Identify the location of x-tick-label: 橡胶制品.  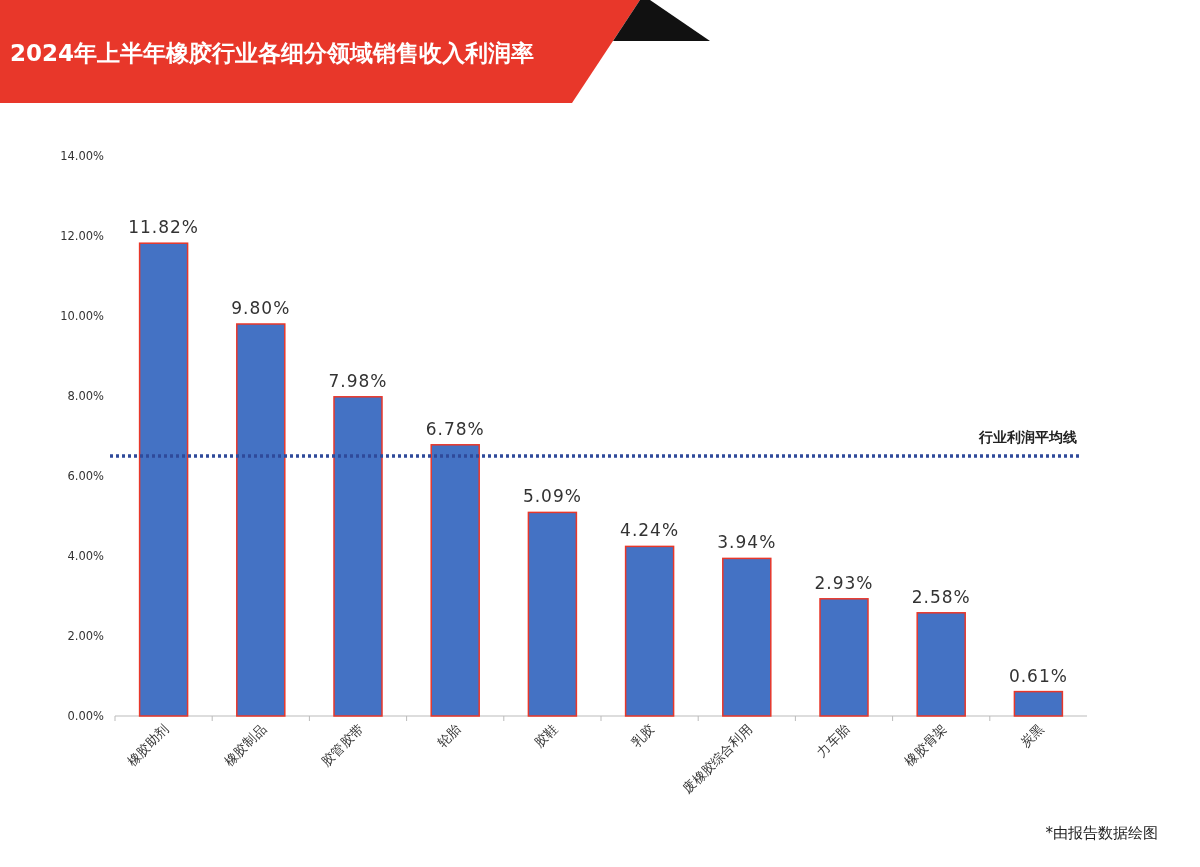
(245, 745).